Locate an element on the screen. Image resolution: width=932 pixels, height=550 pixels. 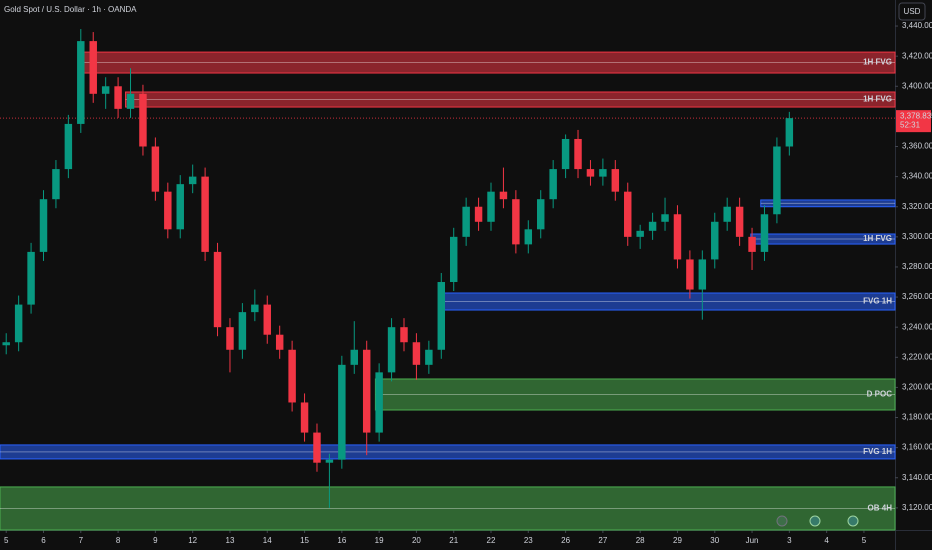
chart-title: Gold Spot / U.S. Dollar · 1h · OANDA is located at coordinates (70, 9).